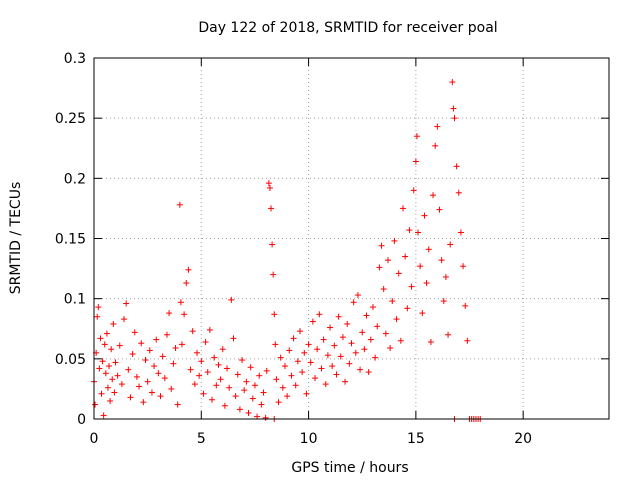 This screenshot has height=480, width=640. What do you see at coordinates (70, 240) in the screenshot?
I see `y-tick-label: 0.15` at bounding box center [70, 240].